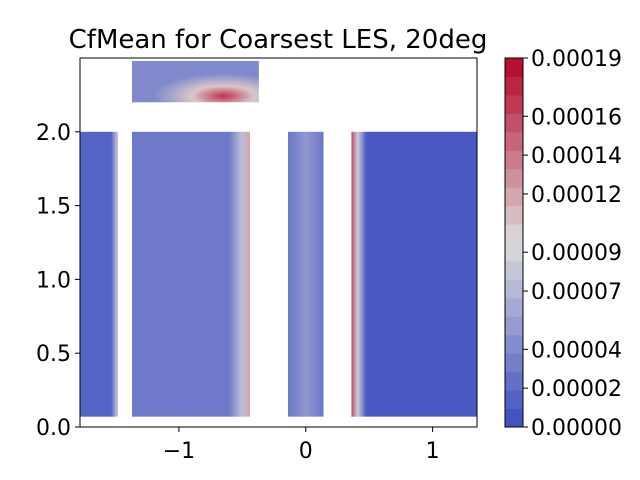 The image size is (640, 480). Describe the element at coordinates (576, 428) in the screenshot. I see `colorbar-tick-label: 0.00000` at that location.